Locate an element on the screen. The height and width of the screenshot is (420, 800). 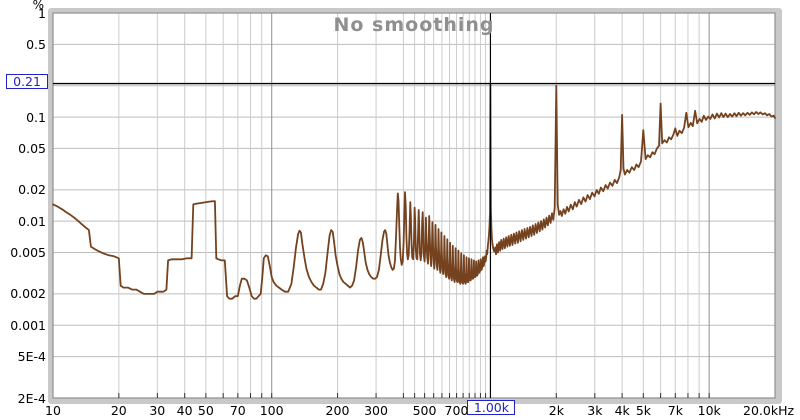
cursor-frequency-readout: 1.00k is located at coordinates (491, 407).